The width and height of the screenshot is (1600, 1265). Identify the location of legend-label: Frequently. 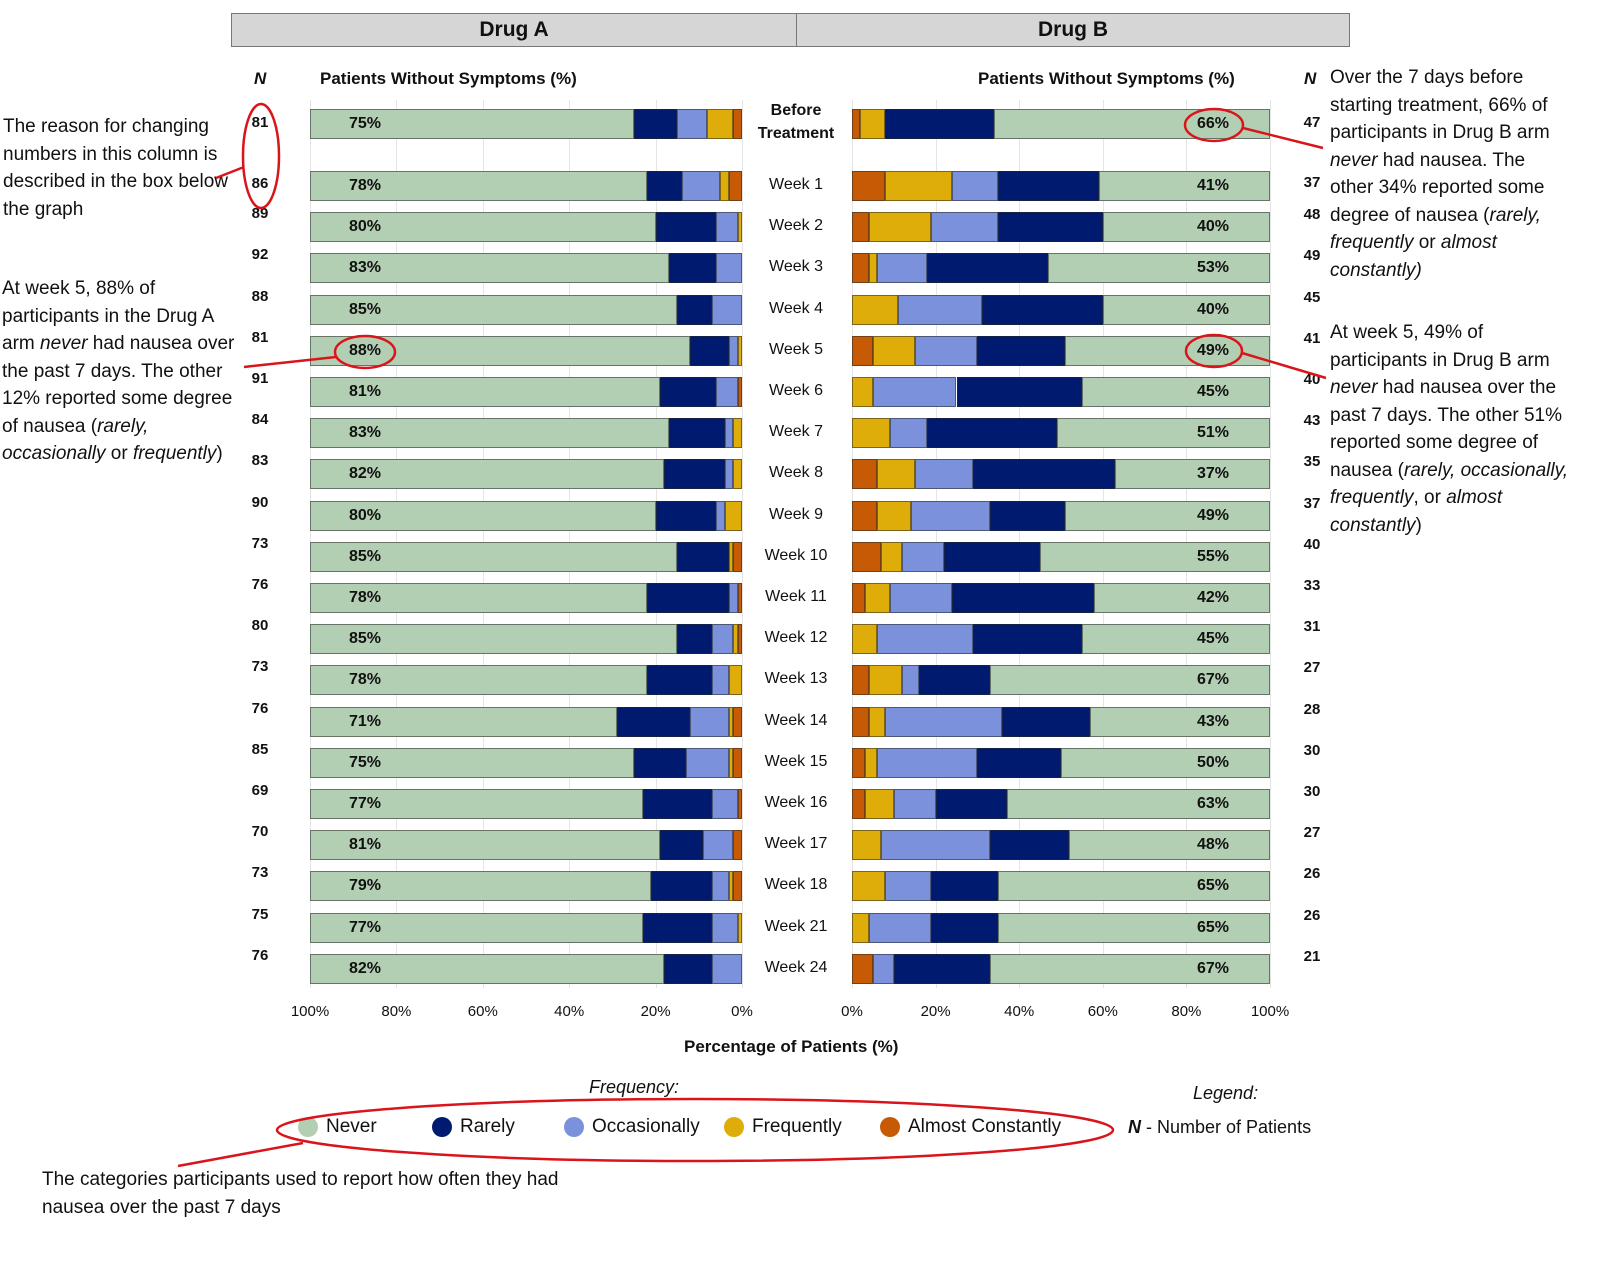
(797, 1126).